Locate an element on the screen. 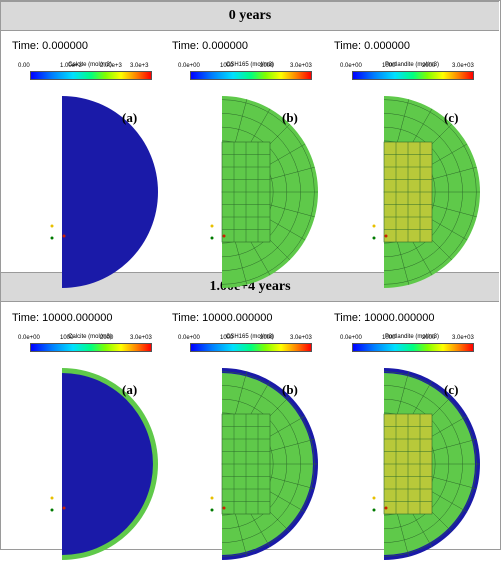 The image size is (501, 564). colorbar-tick-label: 3.0e+3 is located at coordinates (139, 66).